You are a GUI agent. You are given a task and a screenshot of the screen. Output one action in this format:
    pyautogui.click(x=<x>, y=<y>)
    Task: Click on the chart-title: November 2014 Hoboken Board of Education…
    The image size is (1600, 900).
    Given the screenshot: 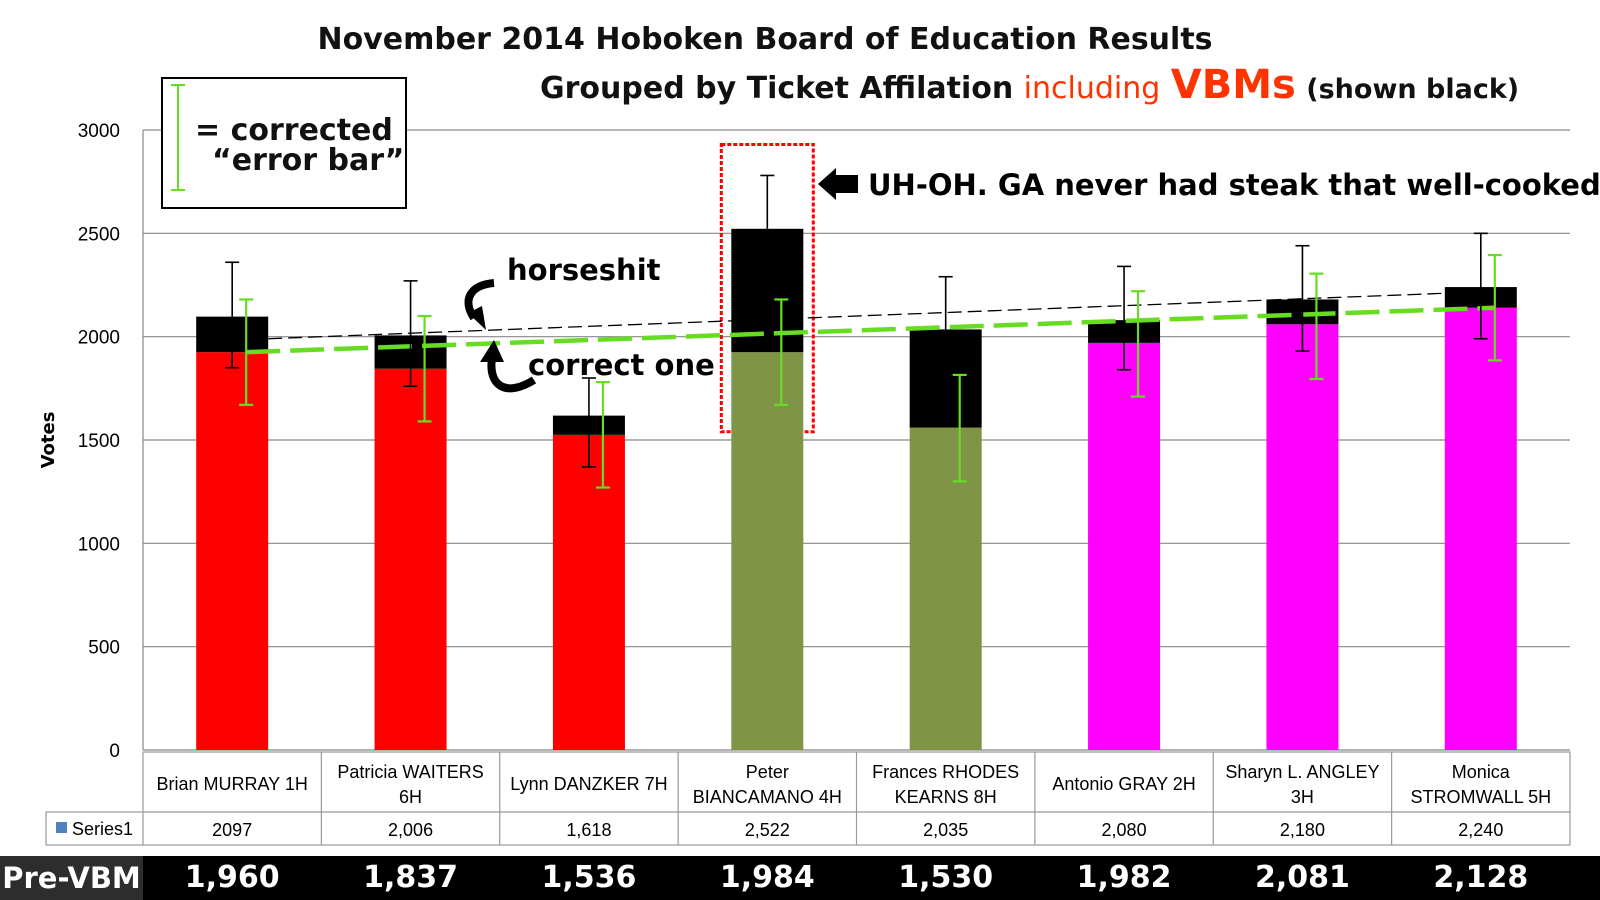 What is the action you would take?
    pyautogui.click(x=765, y=39)
    